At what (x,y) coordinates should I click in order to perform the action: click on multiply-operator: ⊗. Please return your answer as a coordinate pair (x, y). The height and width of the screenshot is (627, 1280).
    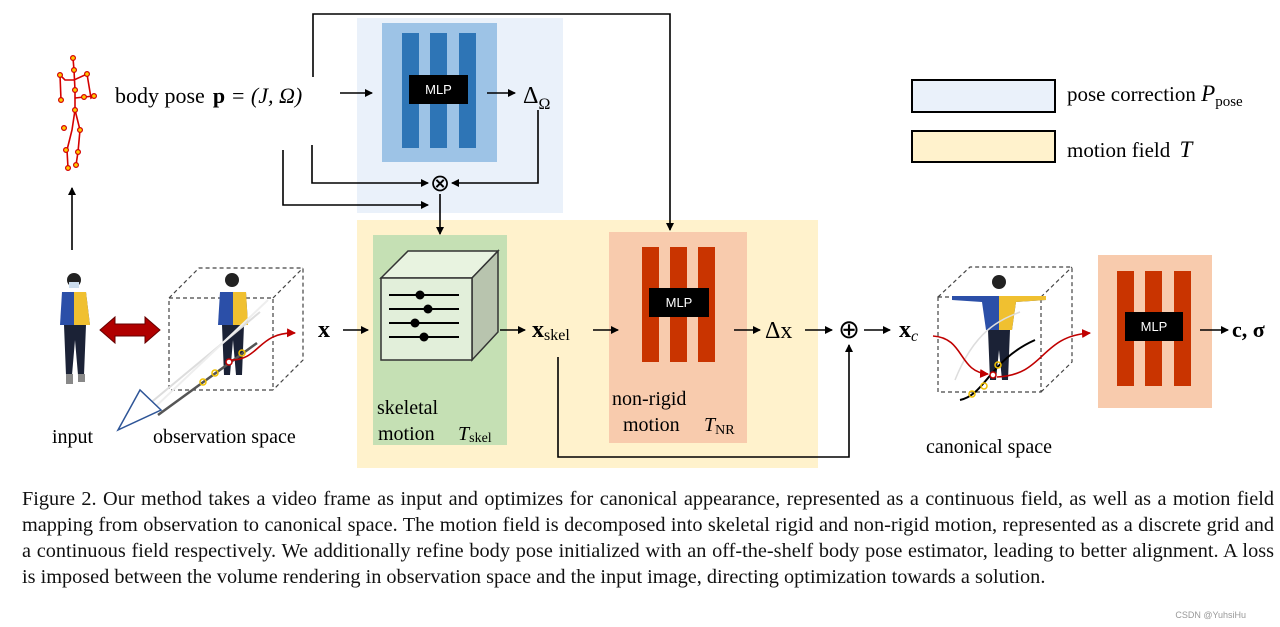
    Looking at the image, I should click on (440, 184).